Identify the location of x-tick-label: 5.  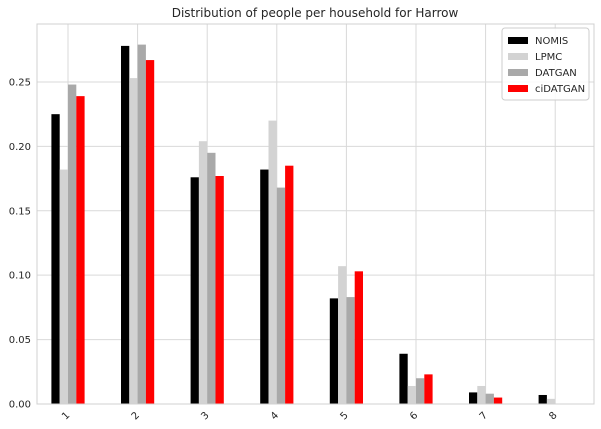
(344, 416).